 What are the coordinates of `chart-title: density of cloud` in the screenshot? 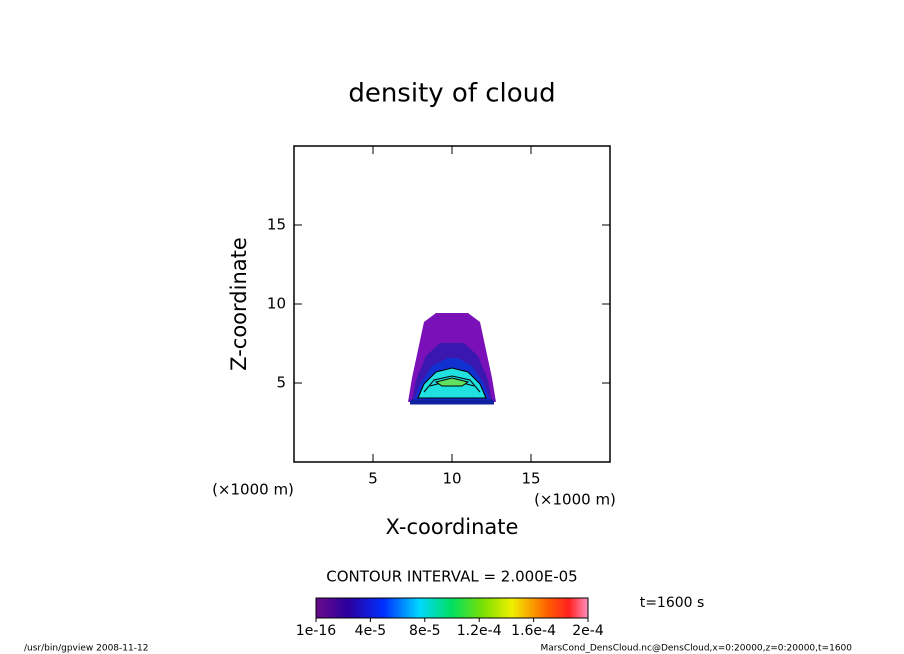 It's located at (451, 94).